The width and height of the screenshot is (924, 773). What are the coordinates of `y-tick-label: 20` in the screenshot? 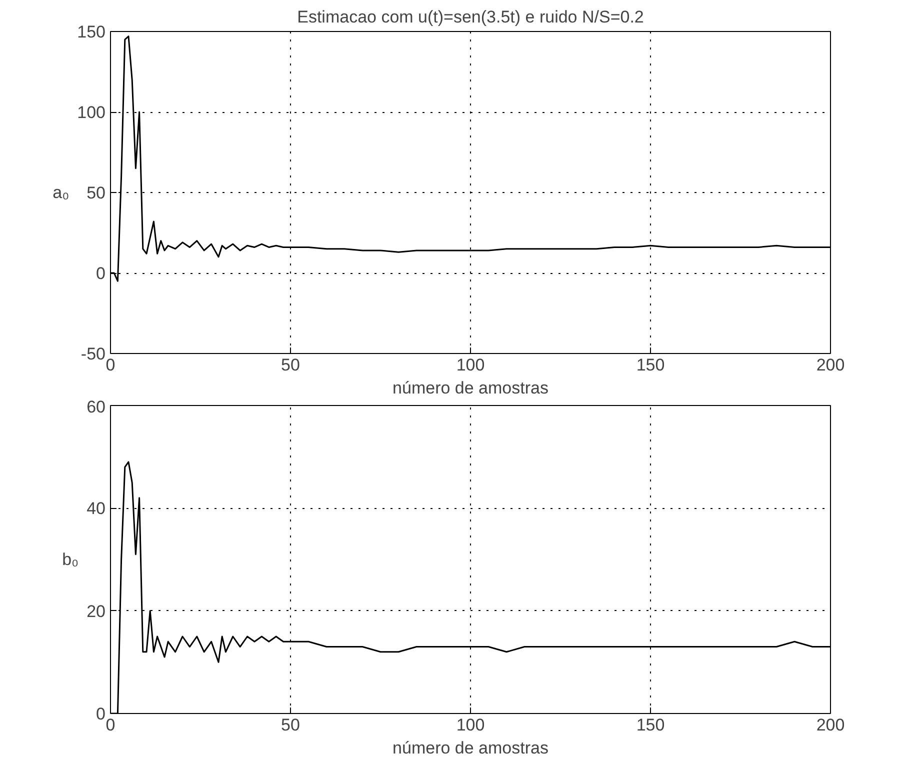 It's located at (96, 611).